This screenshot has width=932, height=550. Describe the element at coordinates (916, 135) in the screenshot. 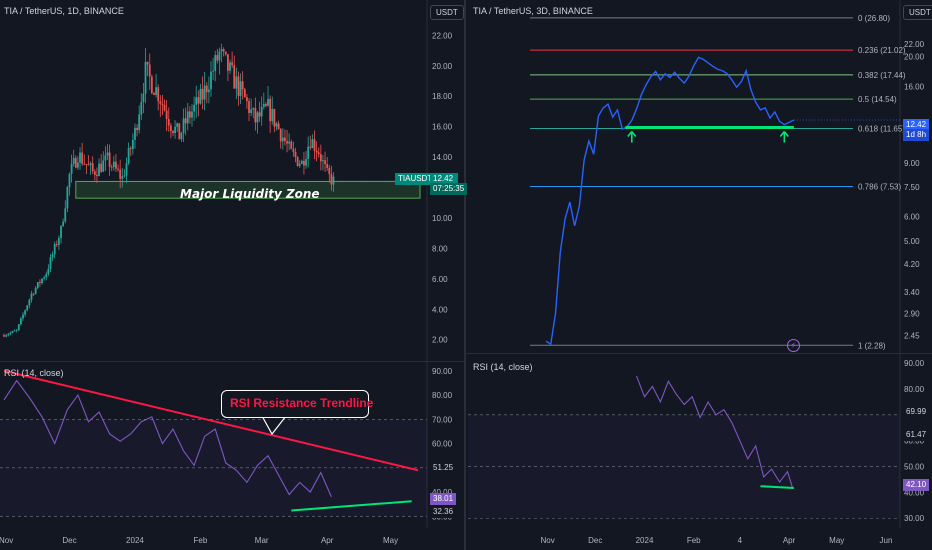

I see `right-countdown-tag: 1d 8h` at that location.